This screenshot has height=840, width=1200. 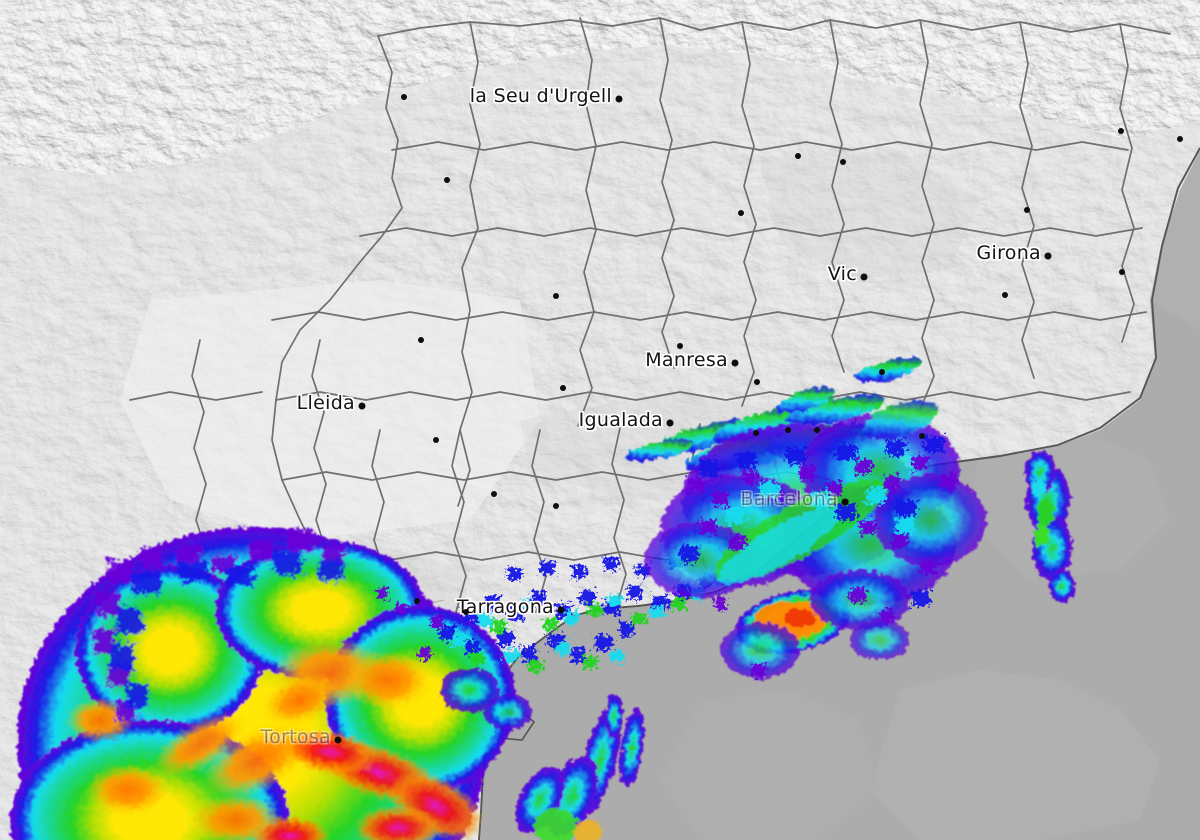 I want to click on city-label: Igualada, so click(x=620, y=420).